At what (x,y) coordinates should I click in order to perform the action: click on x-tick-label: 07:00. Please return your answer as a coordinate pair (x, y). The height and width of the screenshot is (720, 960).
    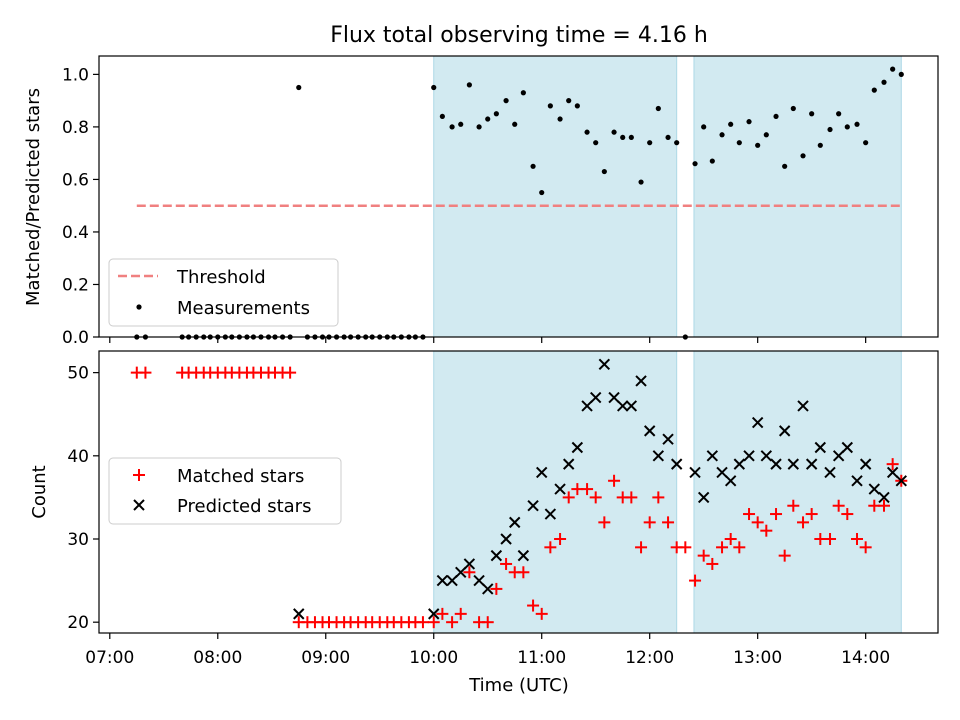
    Looking at the image, I should click on (109, 658).